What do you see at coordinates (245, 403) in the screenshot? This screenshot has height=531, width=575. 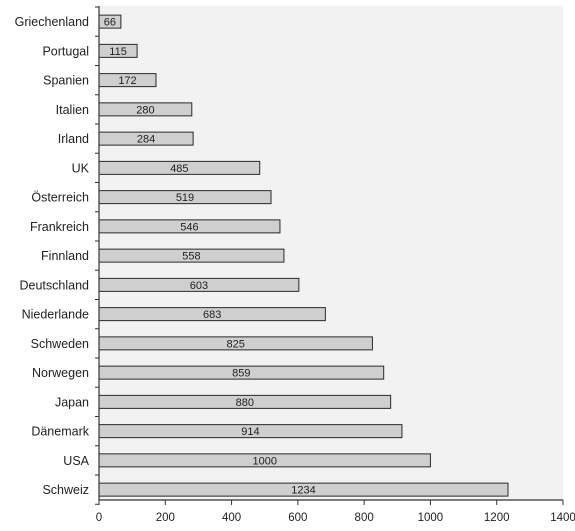 I see `bar-value-label: 880` at bounding box center [245, 403].